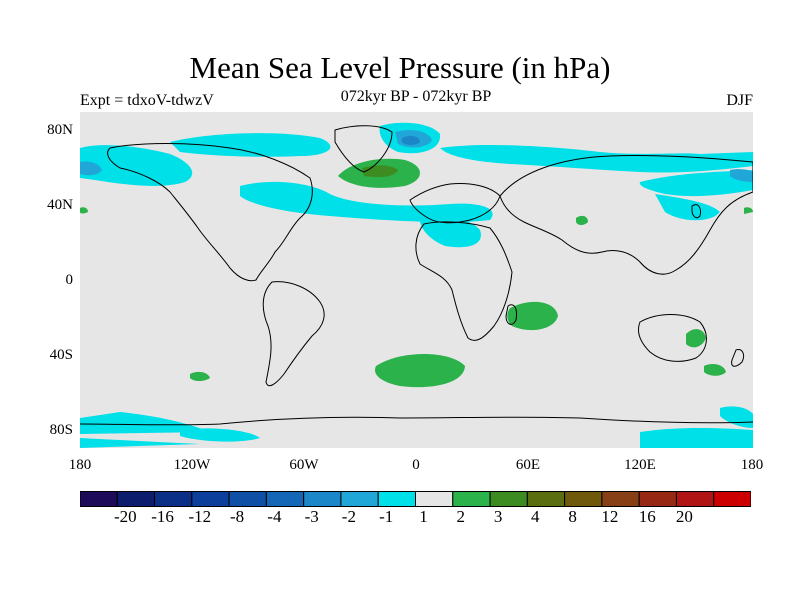 This screenshot has height=600, width=800. Describe the element at coordinates (386, 516) in the screenshot. I see `colorbar-label: -1` at that location.